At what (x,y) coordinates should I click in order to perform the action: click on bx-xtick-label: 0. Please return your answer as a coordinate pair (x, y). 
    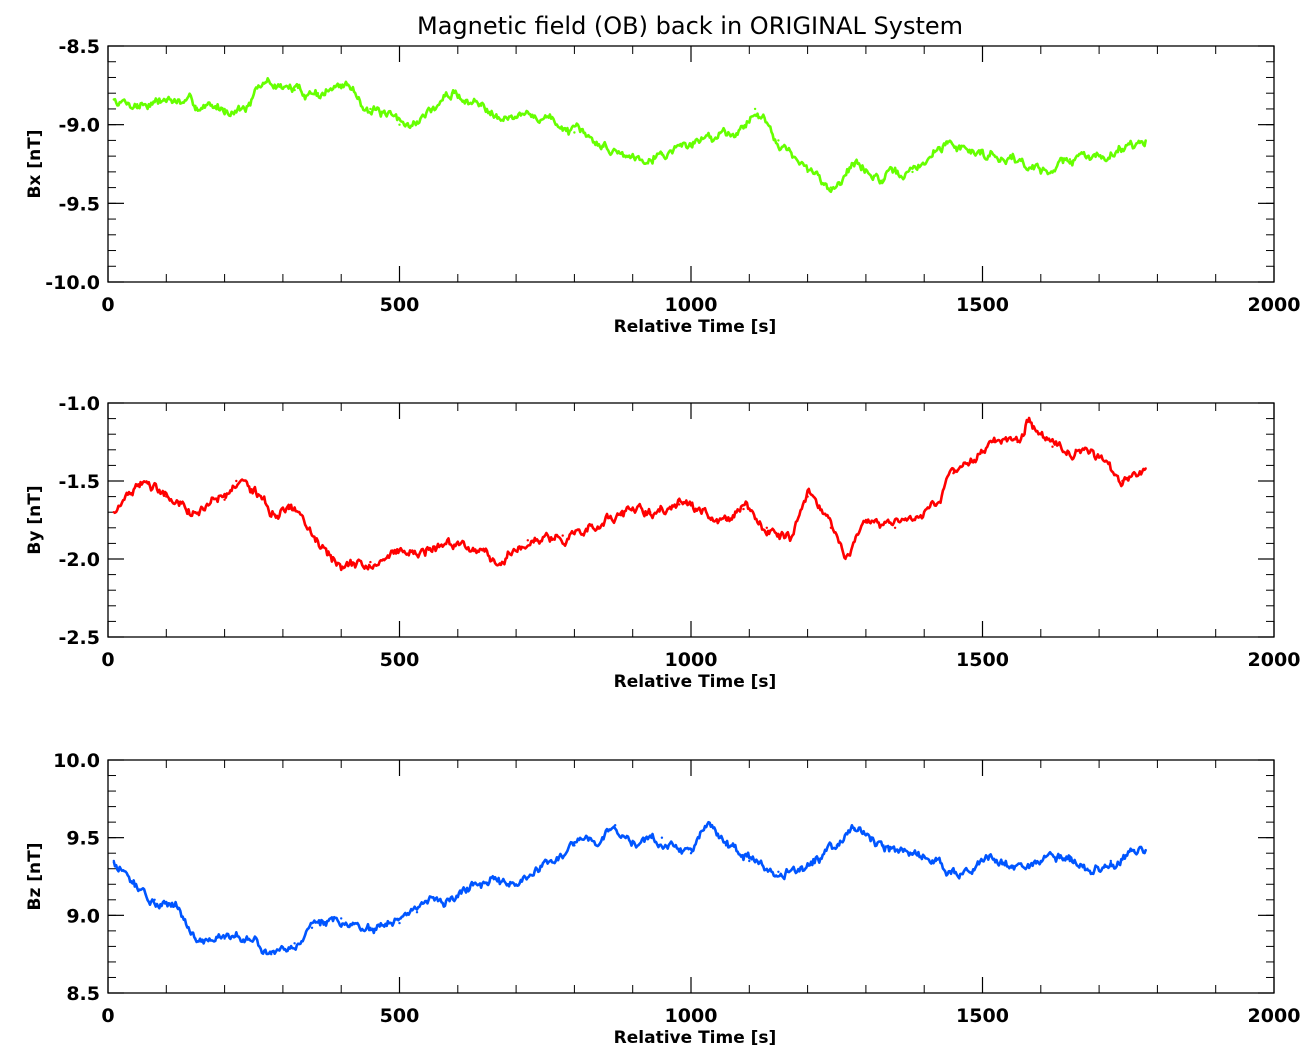
    Looking at the image, I should click on (107, 305).